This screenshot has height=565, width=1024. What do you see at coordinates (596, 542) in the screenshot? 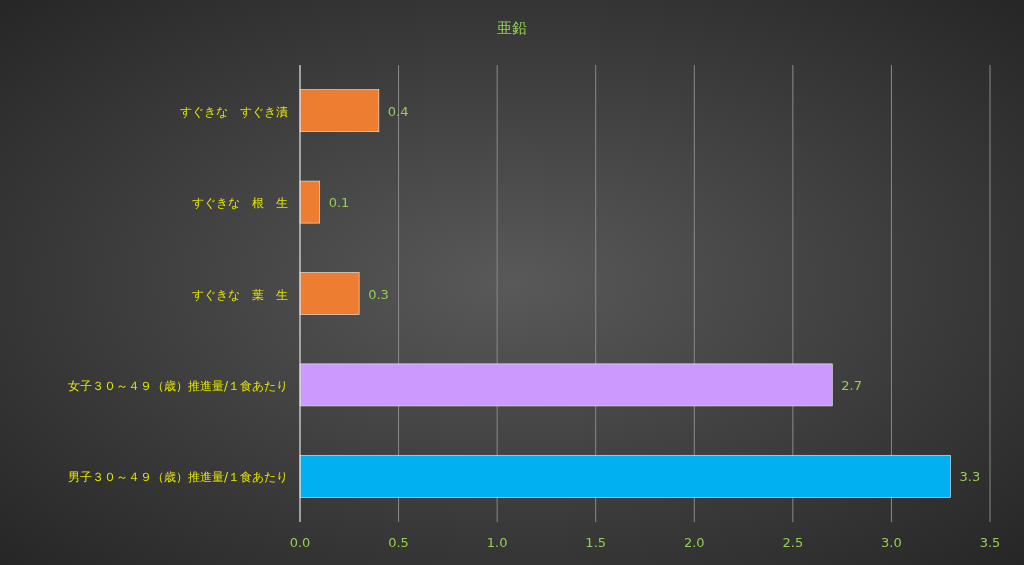
I see `x-tick-label: 1.5` at bounding box center [596, 542].